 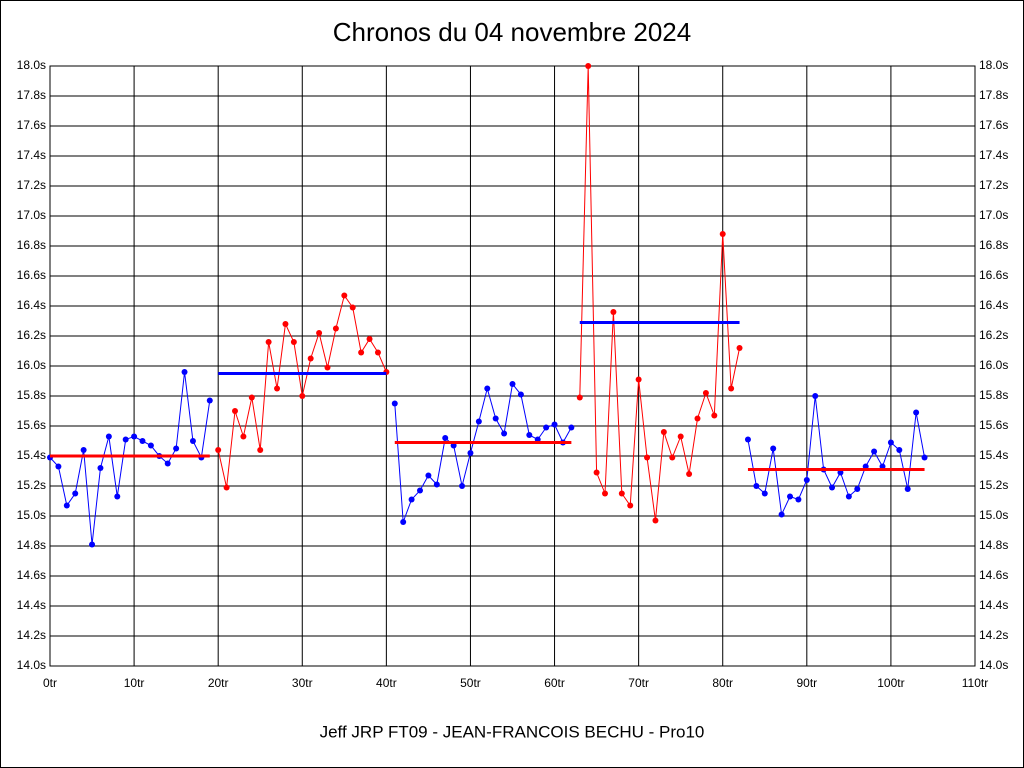 I want to click on y2-tick-label: 14.4s, so click(x=993, y=605).